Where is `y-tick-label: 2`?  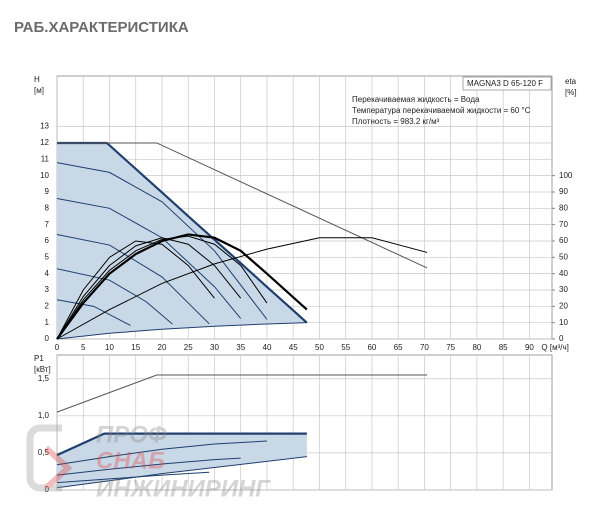
y-tick-label: 2 is located at coordinates (47, 305).